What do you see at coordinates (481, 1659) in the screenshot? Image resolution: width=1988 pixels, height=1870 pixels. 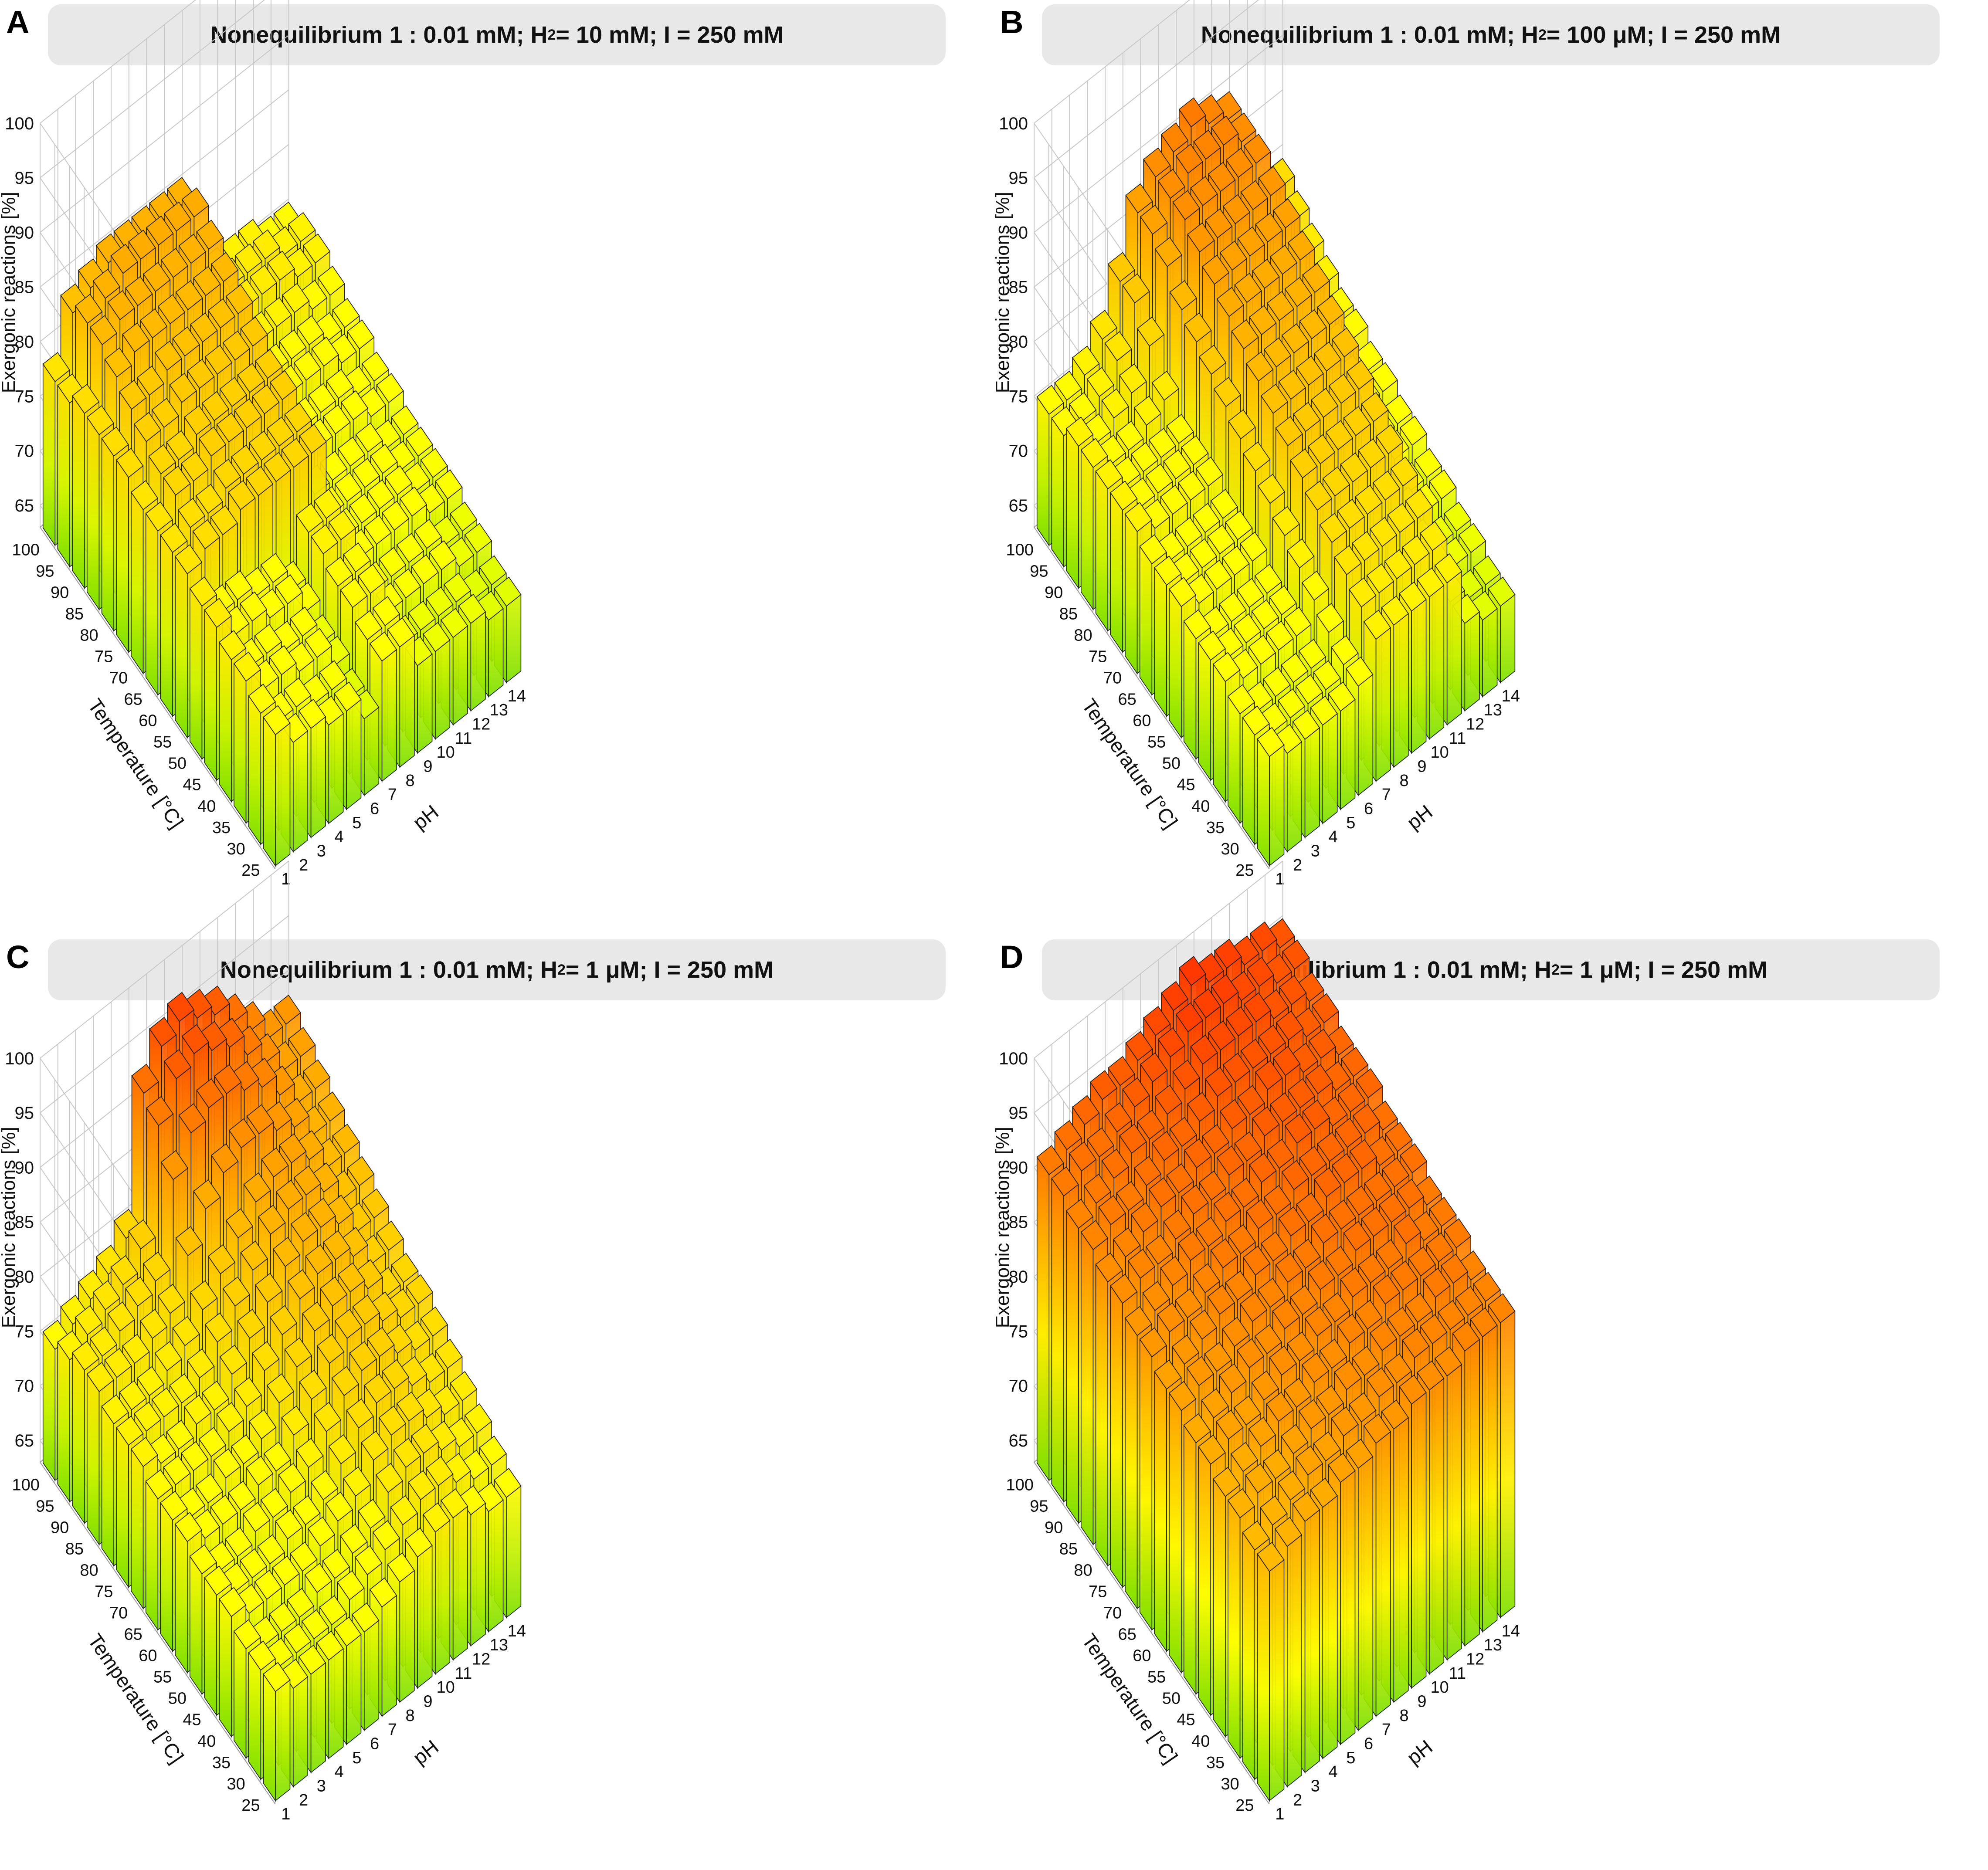 I see `ph-tick-label: 12` at bounding box center [481, 1659].